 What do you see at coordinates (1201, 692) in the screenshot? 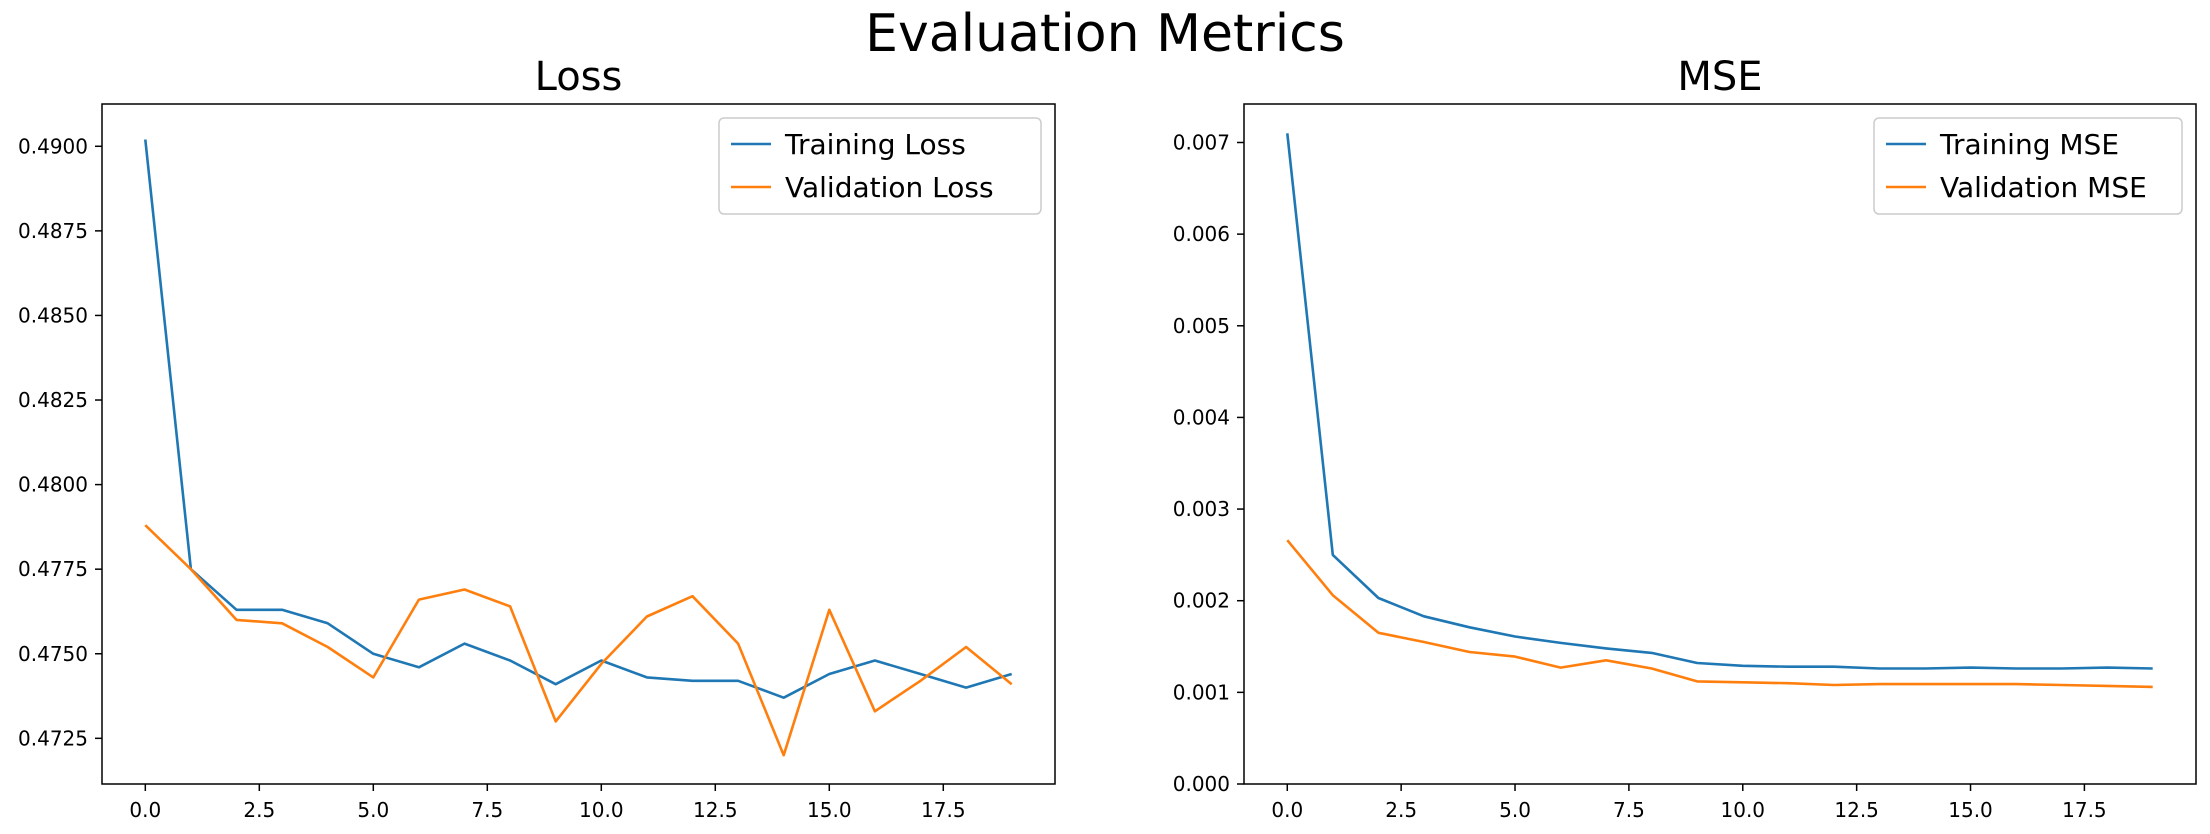
I see `y-tick-label: 0.001` at bounding box center [1201, 692].